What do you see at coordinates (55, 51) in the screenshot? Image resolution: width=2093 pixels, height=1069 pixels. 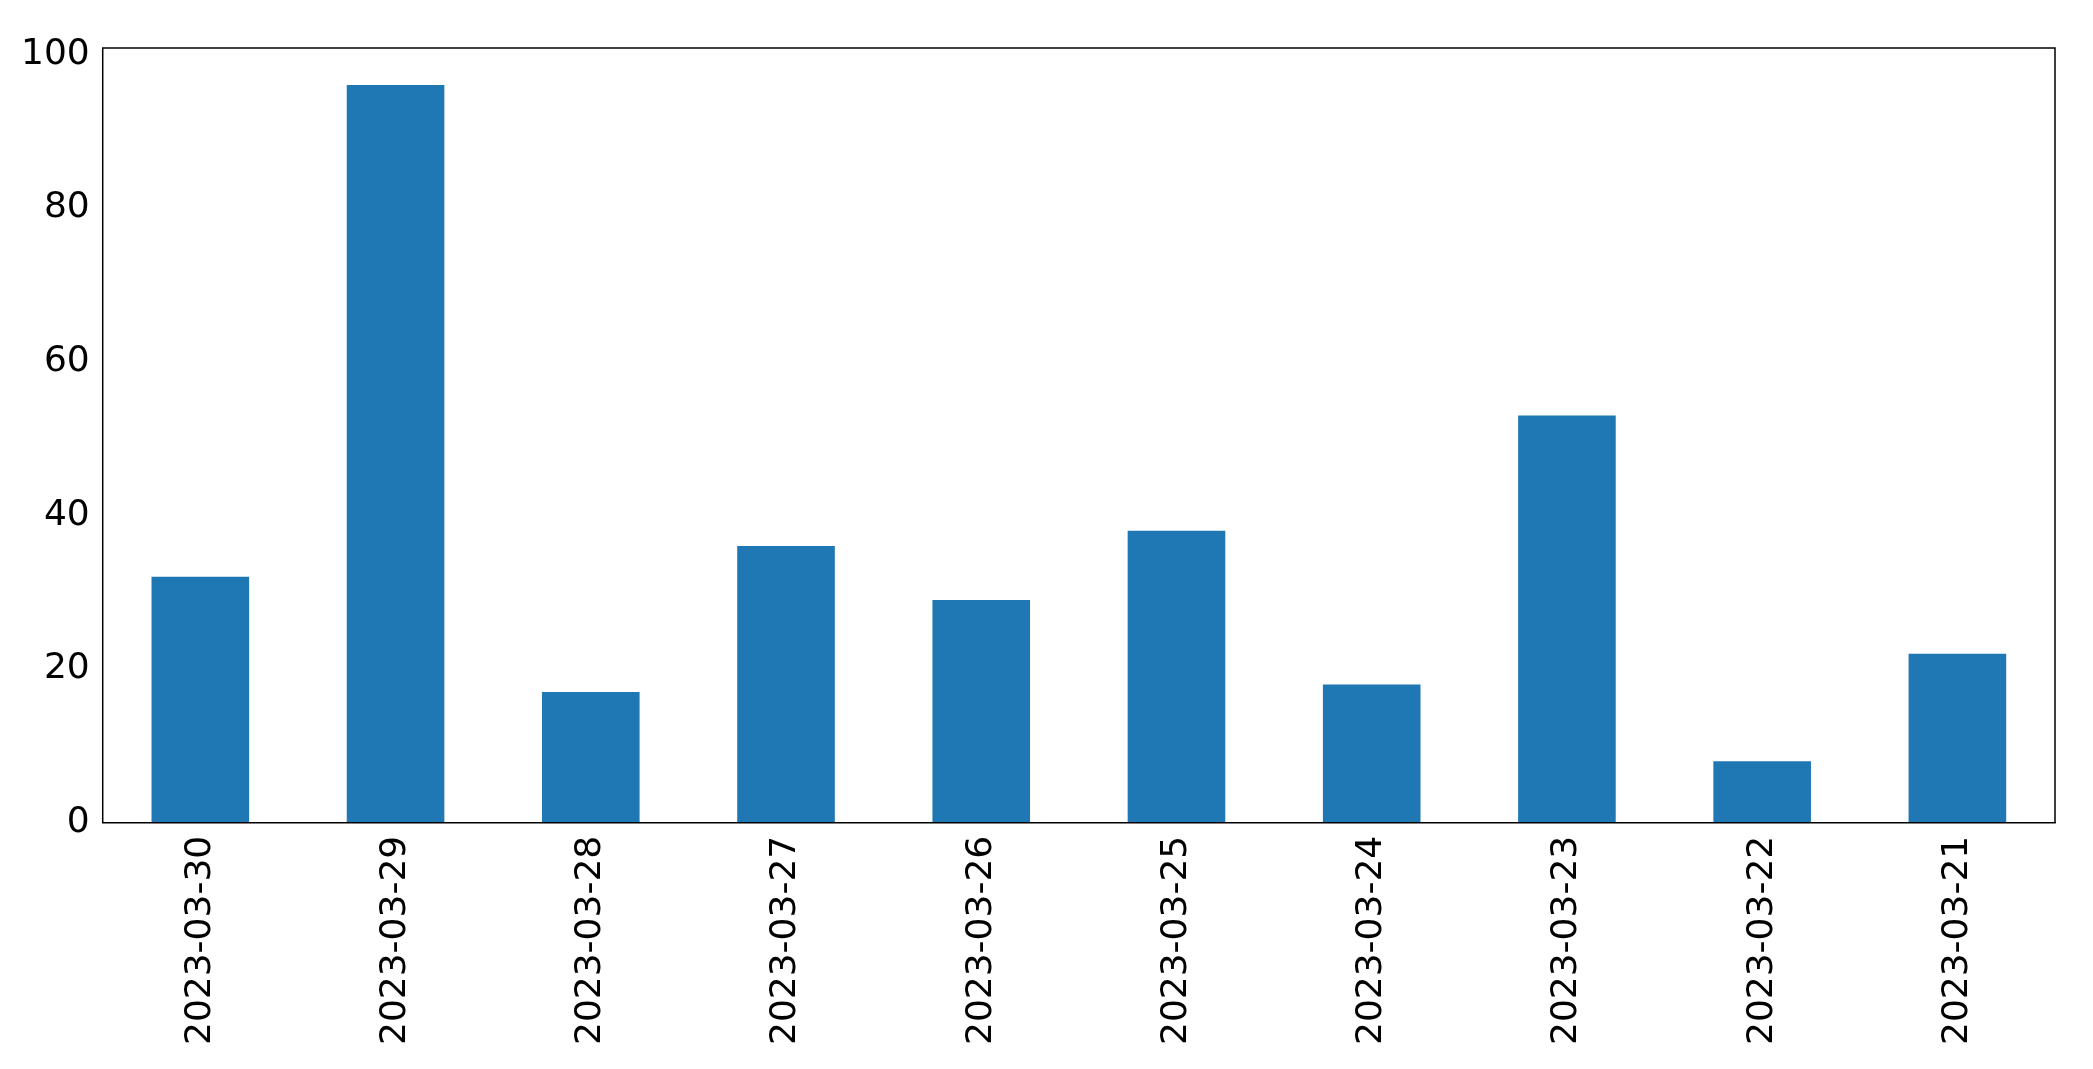 I see `y-tick-label: 100` at bounding box center [55, 51].